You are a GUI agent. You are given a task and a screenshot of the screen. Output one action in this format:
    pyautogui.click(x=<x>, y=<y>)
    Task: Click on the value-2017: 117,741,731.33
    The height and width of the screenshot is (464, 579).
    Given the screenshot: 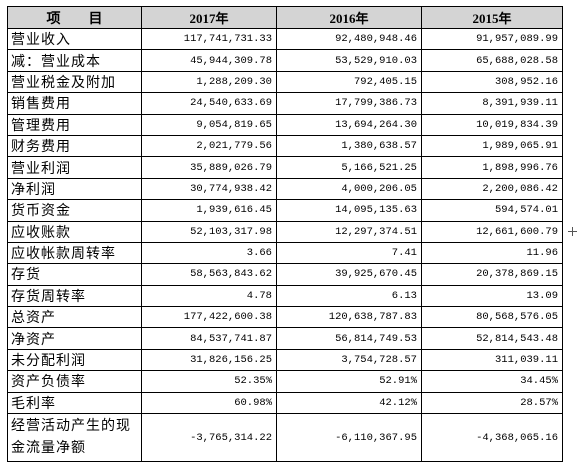 What is the action you would take?
    pyautogui.click(x=209, y=40)
    